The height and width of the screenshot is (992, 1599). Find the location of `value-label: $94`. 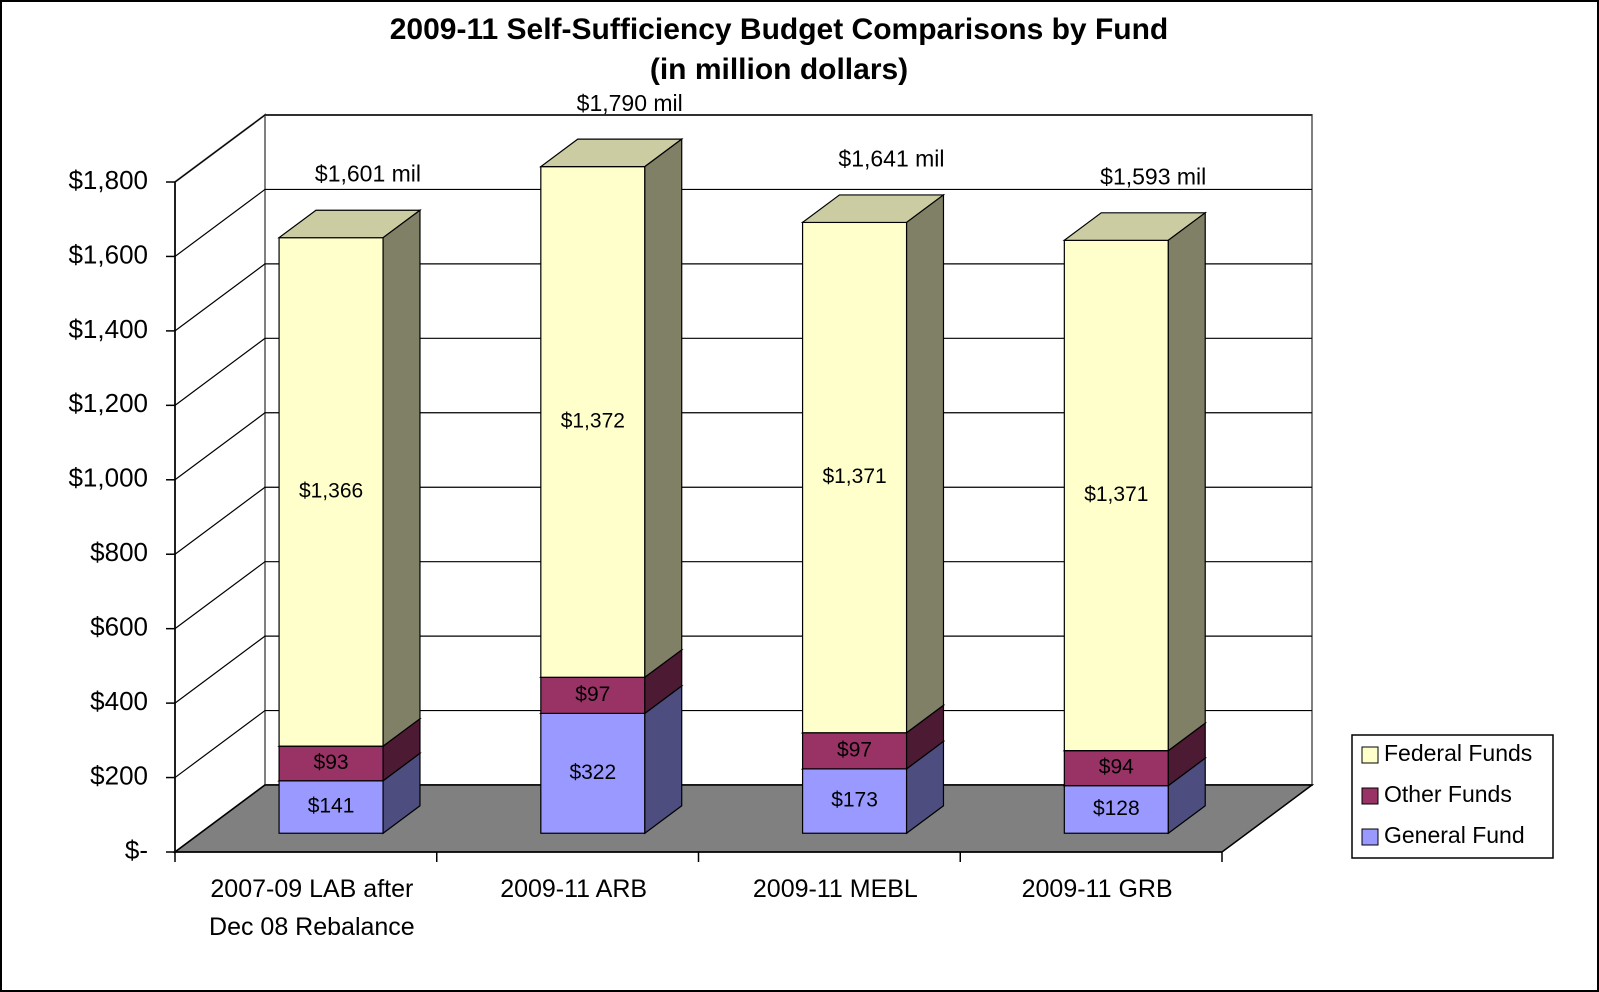

value-label: $94 is located at coordinates (1116, 767).